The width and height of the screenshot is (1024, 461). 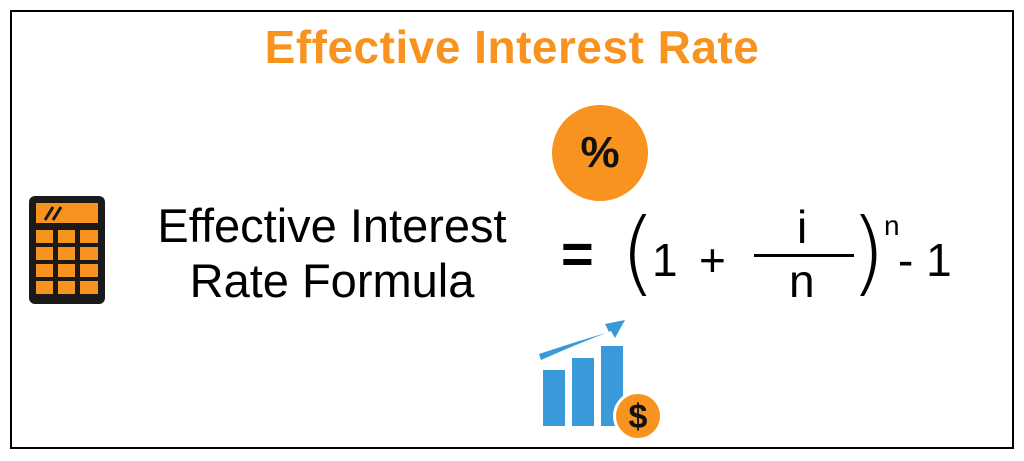 What do you see at coordinates (332, 225) in the screenshot?
I see `formula-label-line-1: Effective Interest` at bounding box center [332, 225].